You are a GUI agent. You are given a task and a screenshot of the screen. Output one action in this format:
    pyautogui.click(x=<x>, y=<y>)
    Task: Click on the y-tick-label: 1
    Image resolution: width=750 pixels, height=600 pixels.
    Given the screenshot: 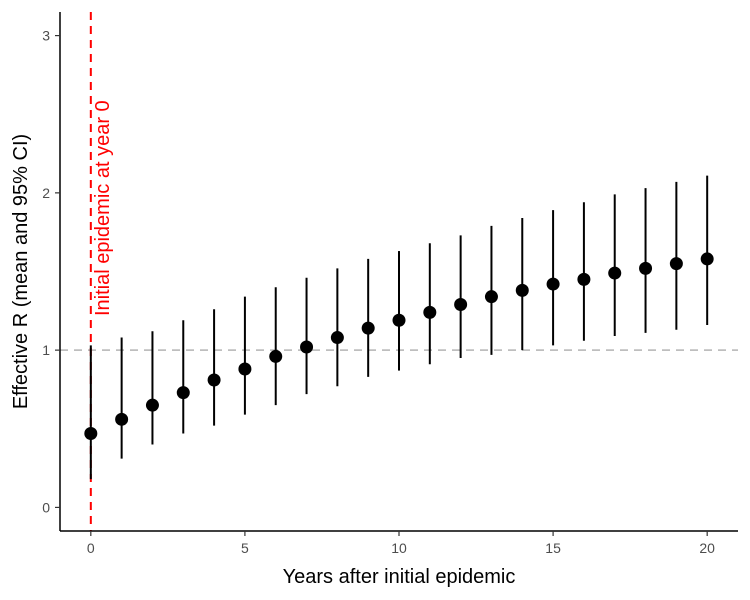 What is the action you would take?
    pyautogui.click(x=46, y=350)
    